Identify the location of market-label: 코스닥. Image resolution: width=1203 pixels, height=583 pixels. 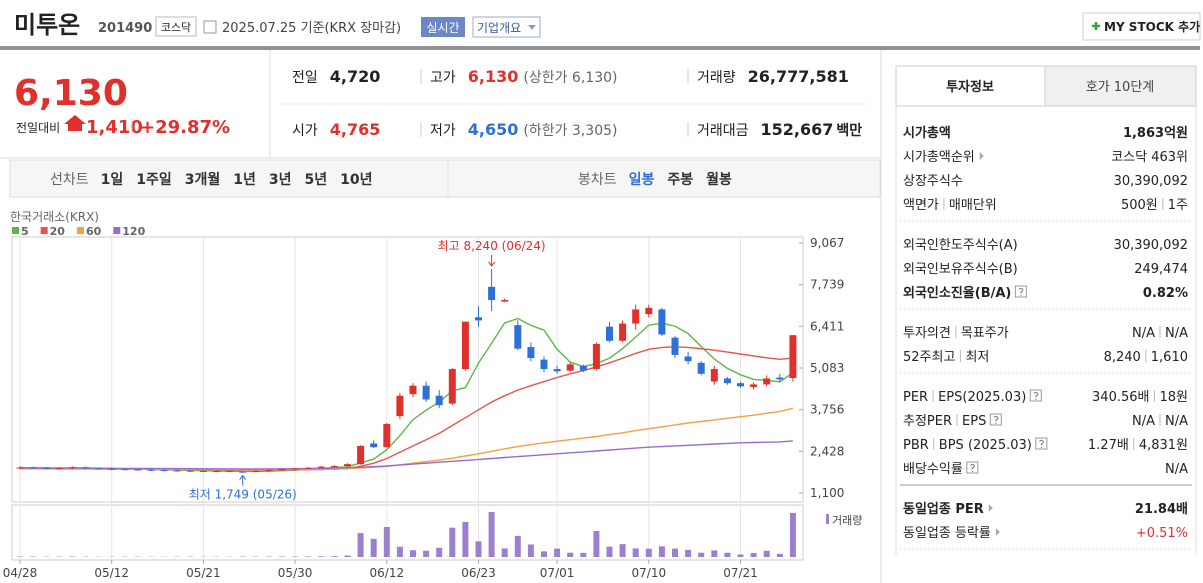
(176, 27).